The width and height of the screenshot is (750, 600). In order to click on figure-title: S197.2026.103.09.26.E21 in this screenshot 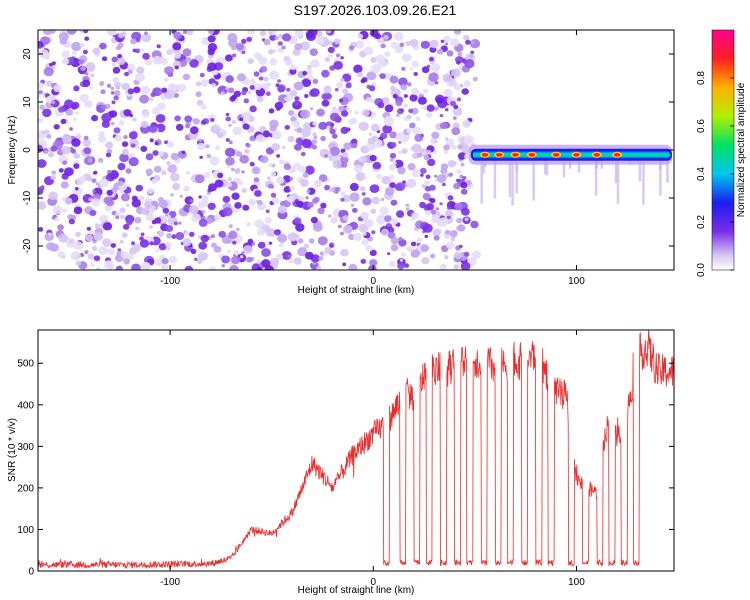, I will do `click(375, 10)`.